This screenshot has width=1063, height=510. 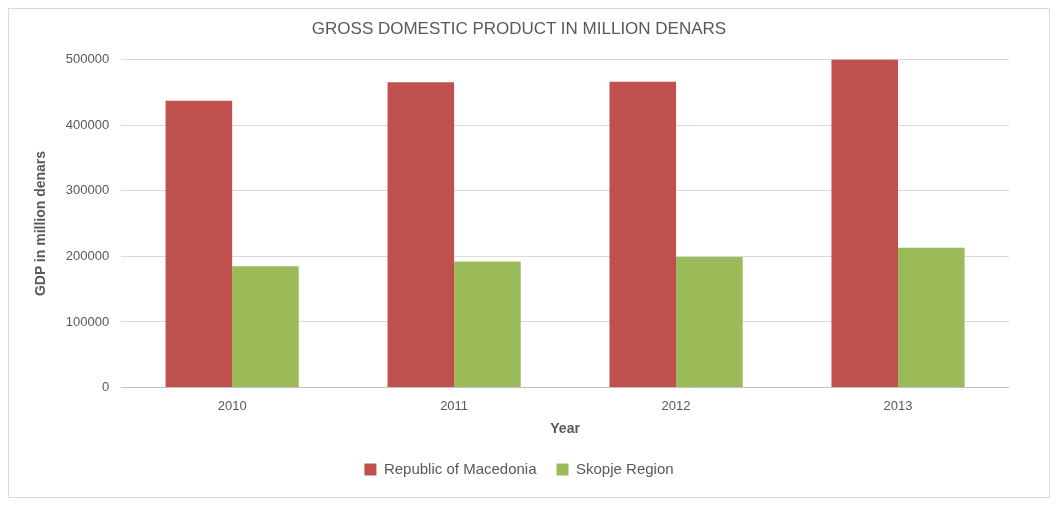 What do you see at coordinates (87, 255) in the screenshot?
I see `y-tick-label: 200000` at bounding box center [87, 255].